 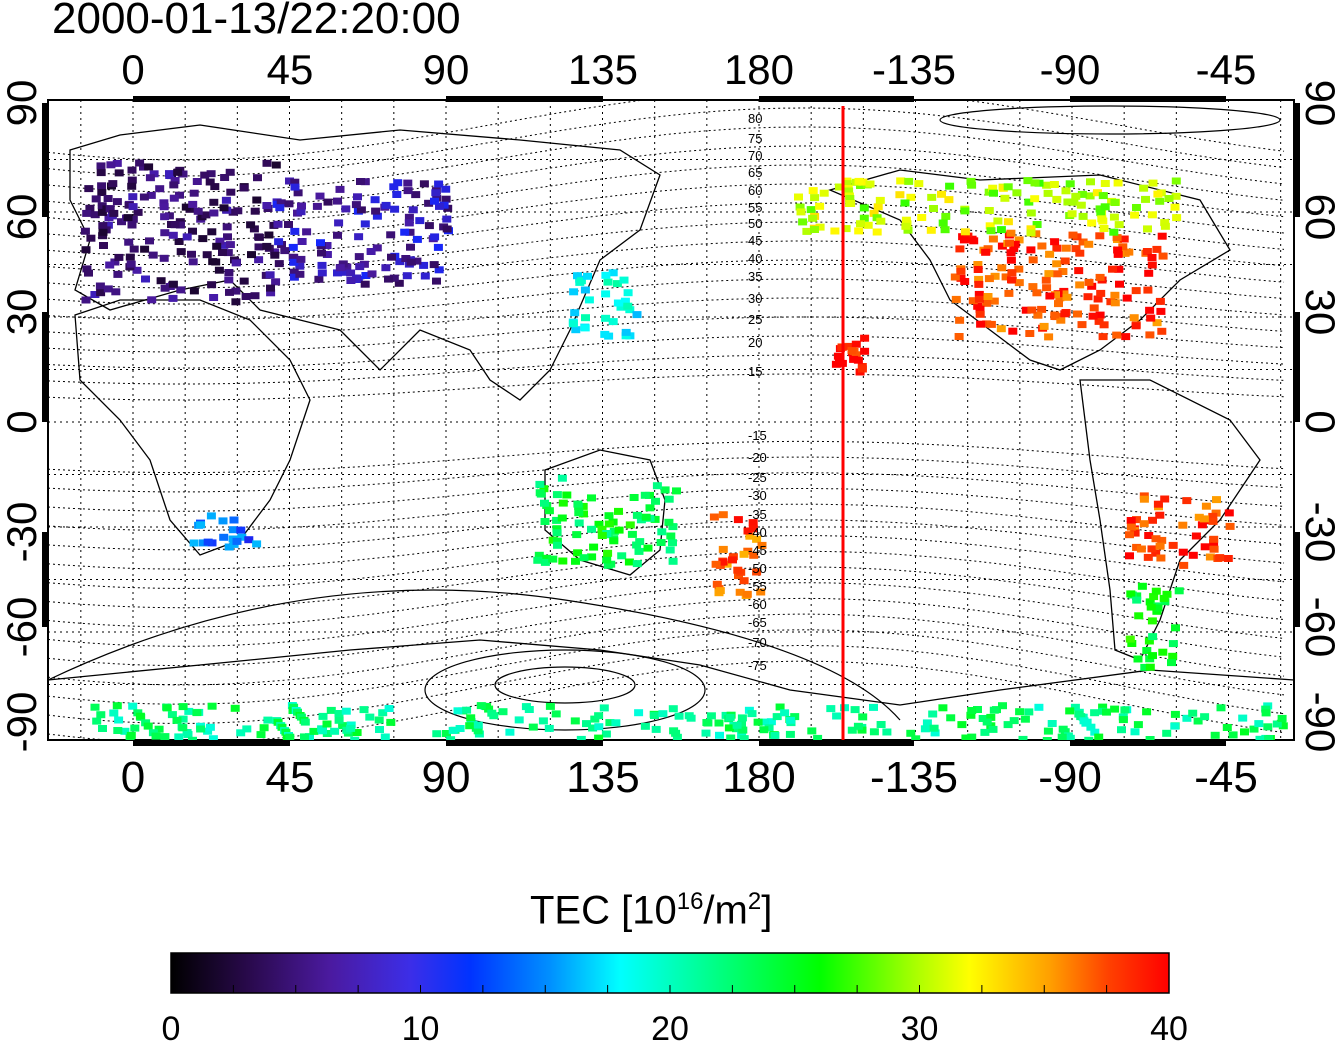 I want to click on coastline-path, so click(x=192, y=427).